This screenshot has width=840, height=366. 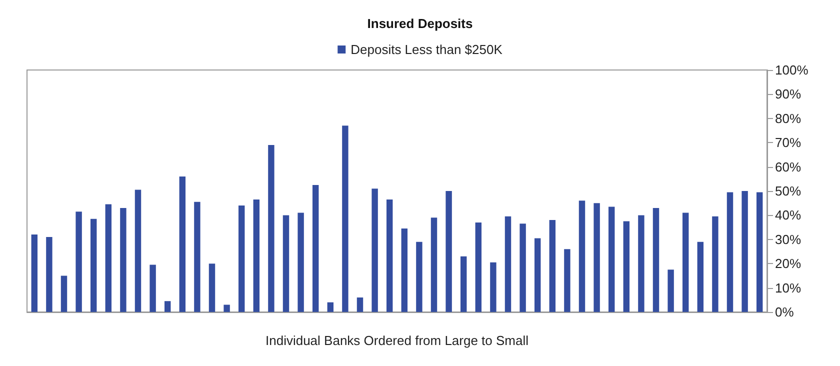 I want to click on y-tick-label: 50%, so click(x=788, y=191).